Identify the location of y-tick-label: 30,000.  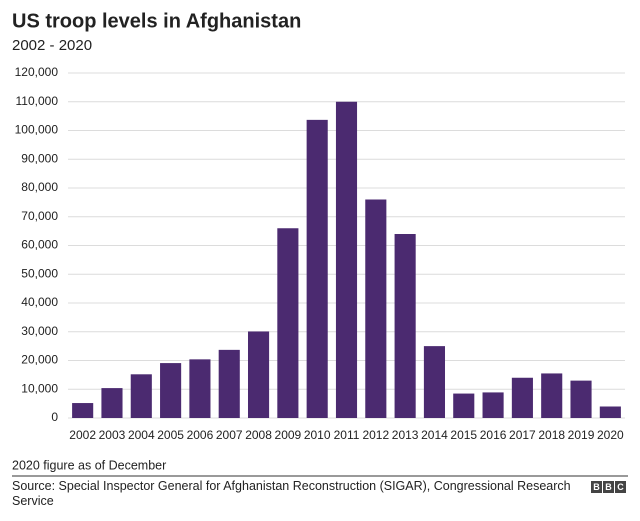
(39, 331).